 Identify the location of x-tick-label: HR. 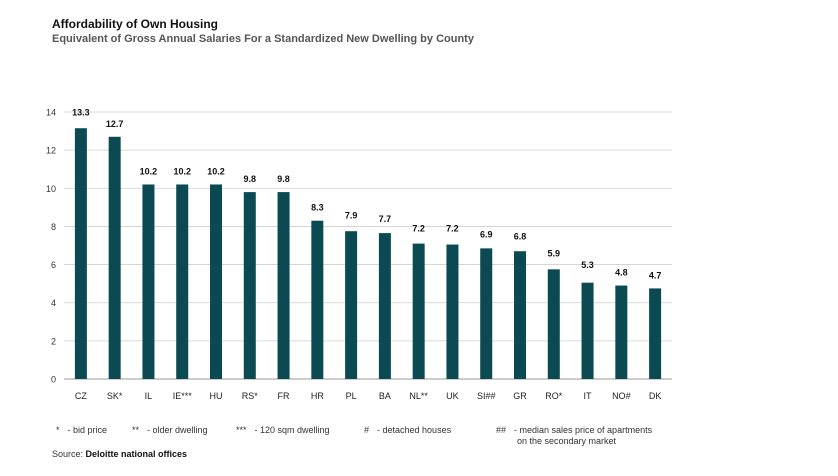
(317, 396).